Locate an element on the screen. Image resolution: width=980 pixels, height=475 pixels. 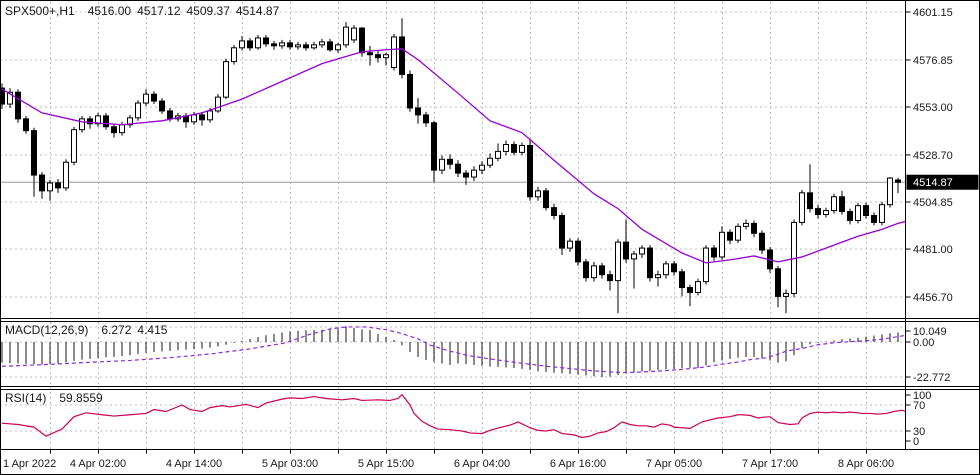
price-axis-label: 4528.70 is located at coordinates (933, 156).